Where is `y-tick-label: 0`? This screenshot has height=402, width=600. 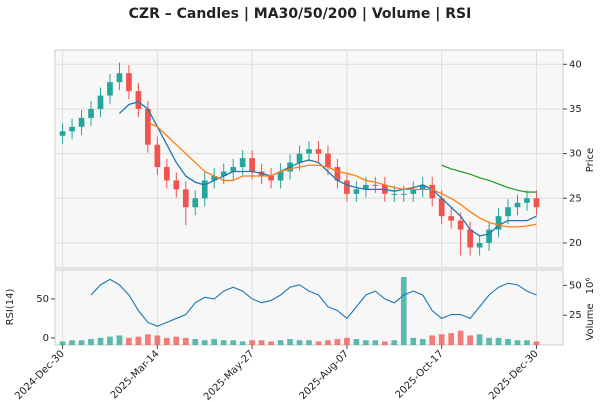
y-tick-label: 0 is located at coordinates (46, 338).